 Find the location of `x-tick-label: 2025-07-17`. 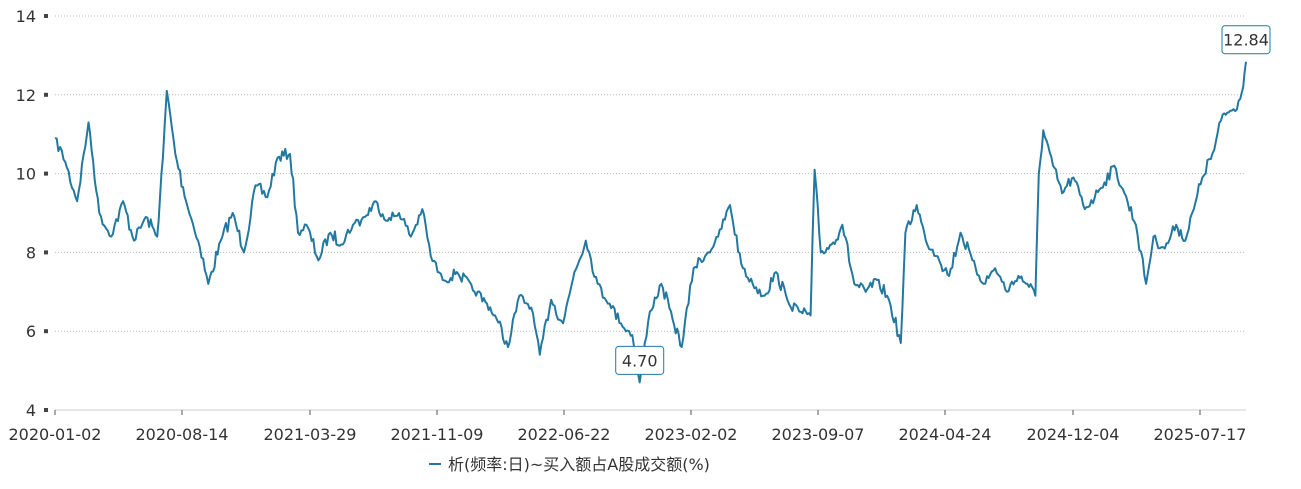

x-tick-label: 2025-07-17 is located at coordinates (1200, 434).